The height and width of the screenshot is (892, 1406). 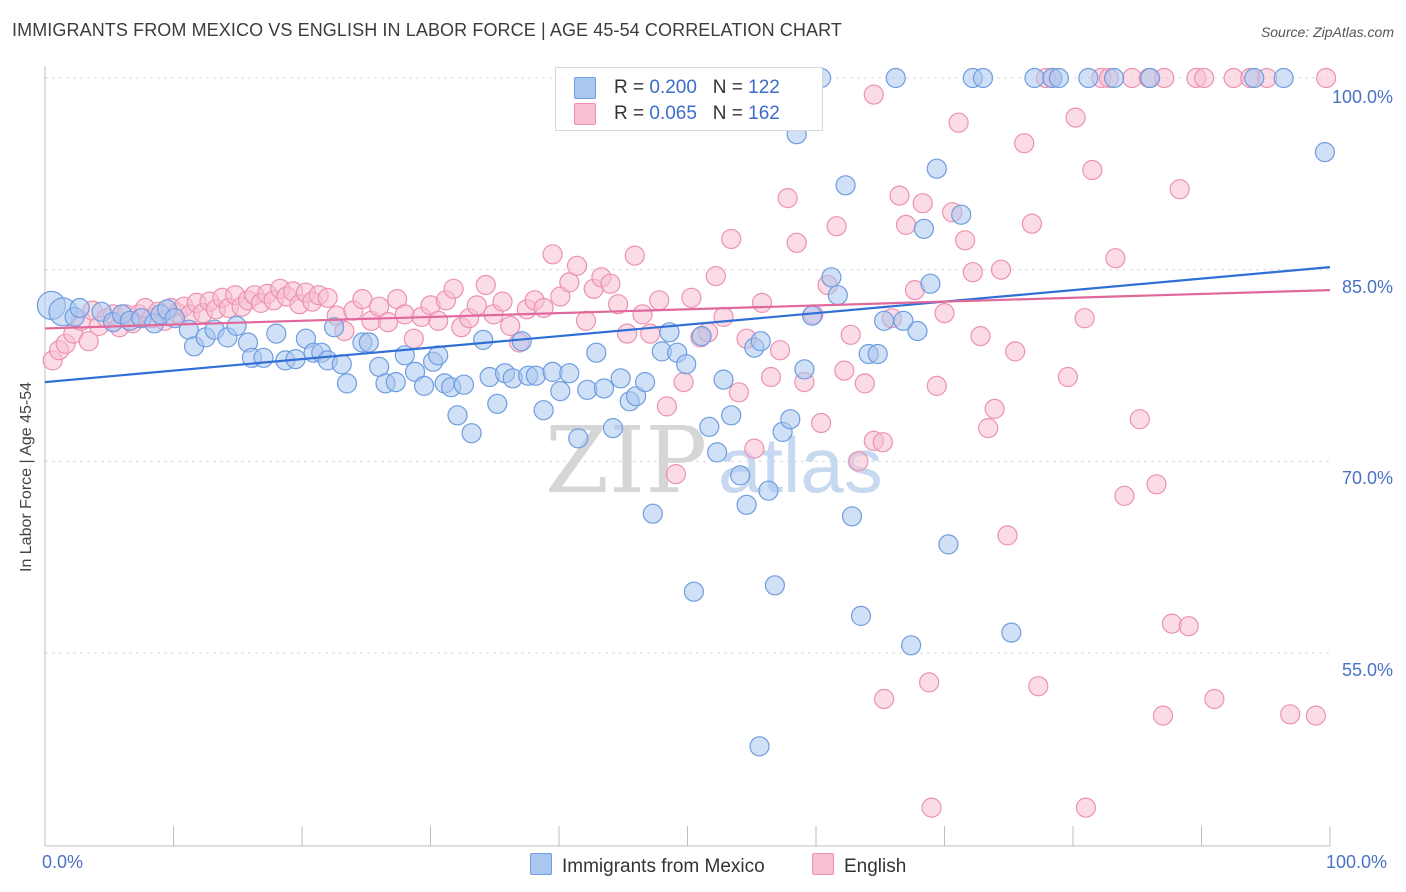 I want to click on y-tick-label-70: 70.0%, so click(x=1367, y=478).